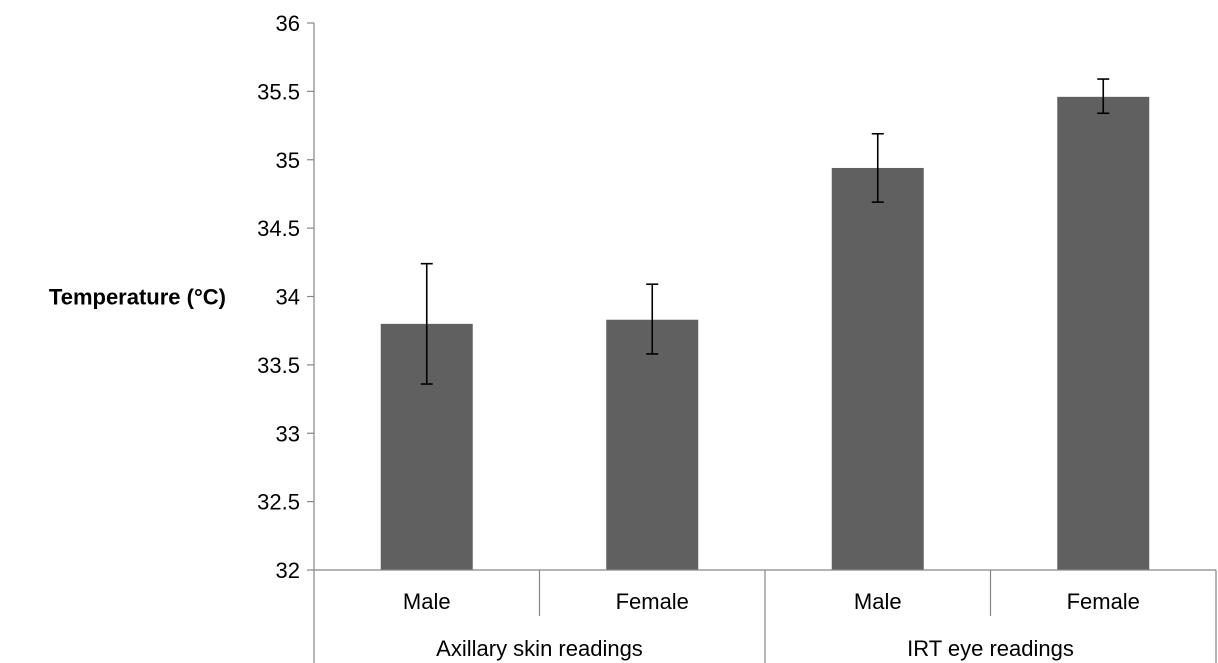  Describe the element at coordinates (278, 502) in the screenshot. I see `y-tick-label: 32.5` at that location.